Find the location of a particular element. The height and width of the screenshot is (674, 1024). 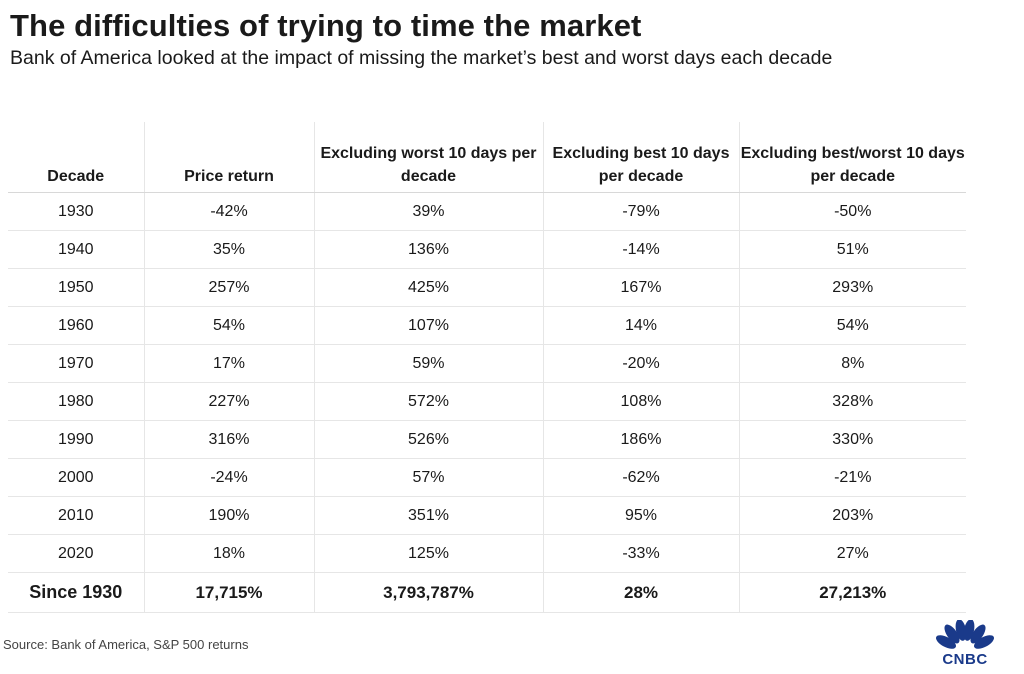

table-row: 1940 35% 136% -14% 51% is located at coordinates (487, 249).